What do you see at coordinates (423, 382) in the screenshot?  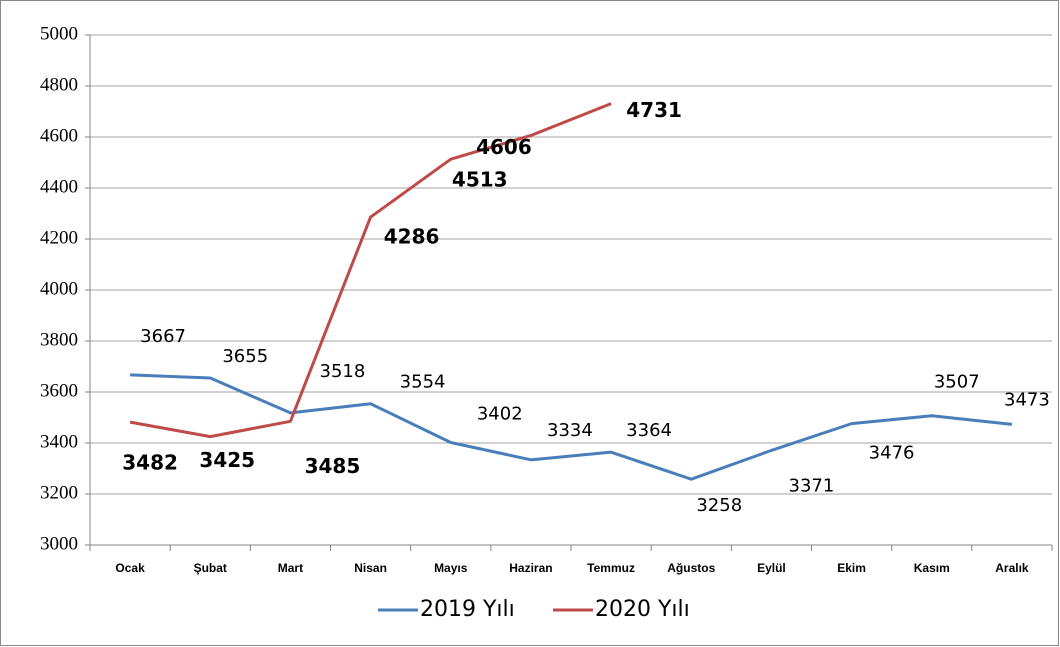 I see `data-label: 3554` at bounding box center [423, 382].